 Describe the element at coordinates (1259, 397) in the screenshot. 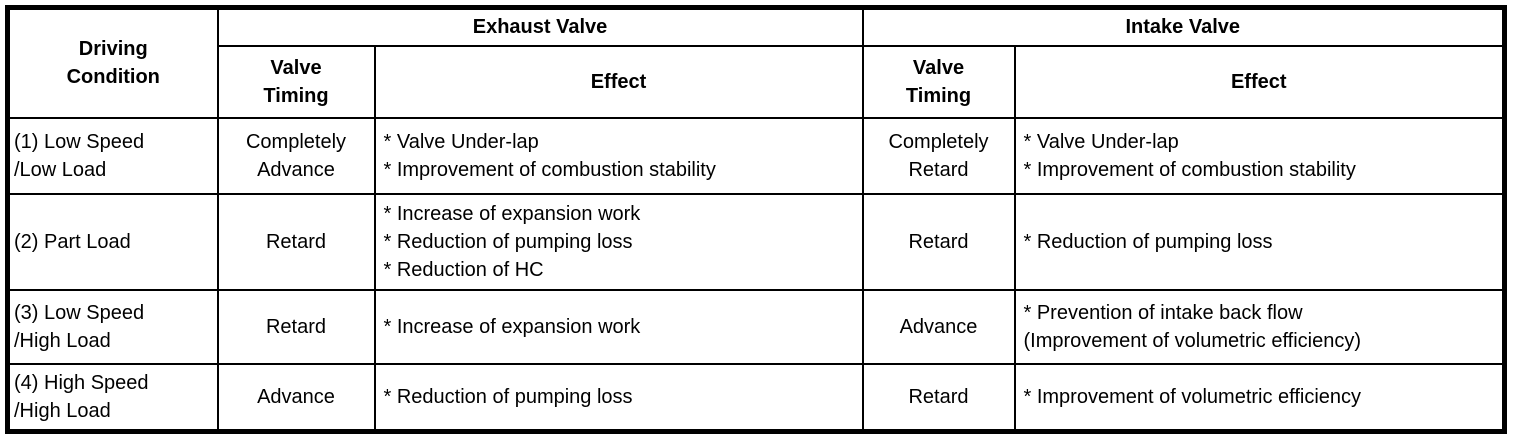

I see `cell-intake-effect: * Improvement of volumetric efficiency` at that location.